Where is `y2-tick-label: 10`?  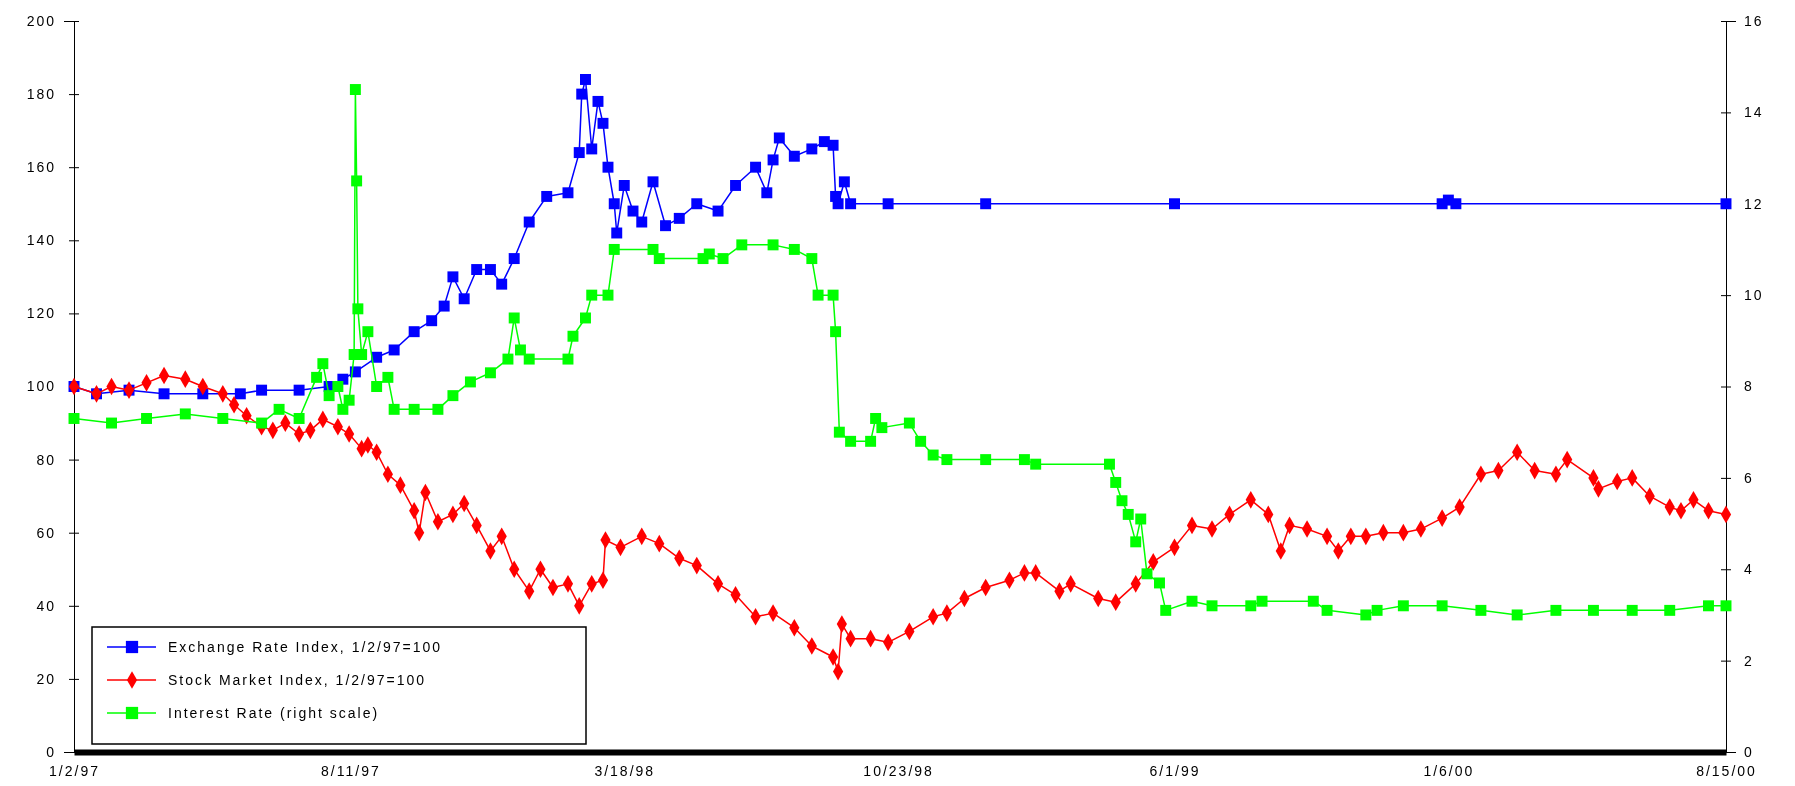
y2-tick-label: 10 is located at coordinates (1754, 295).